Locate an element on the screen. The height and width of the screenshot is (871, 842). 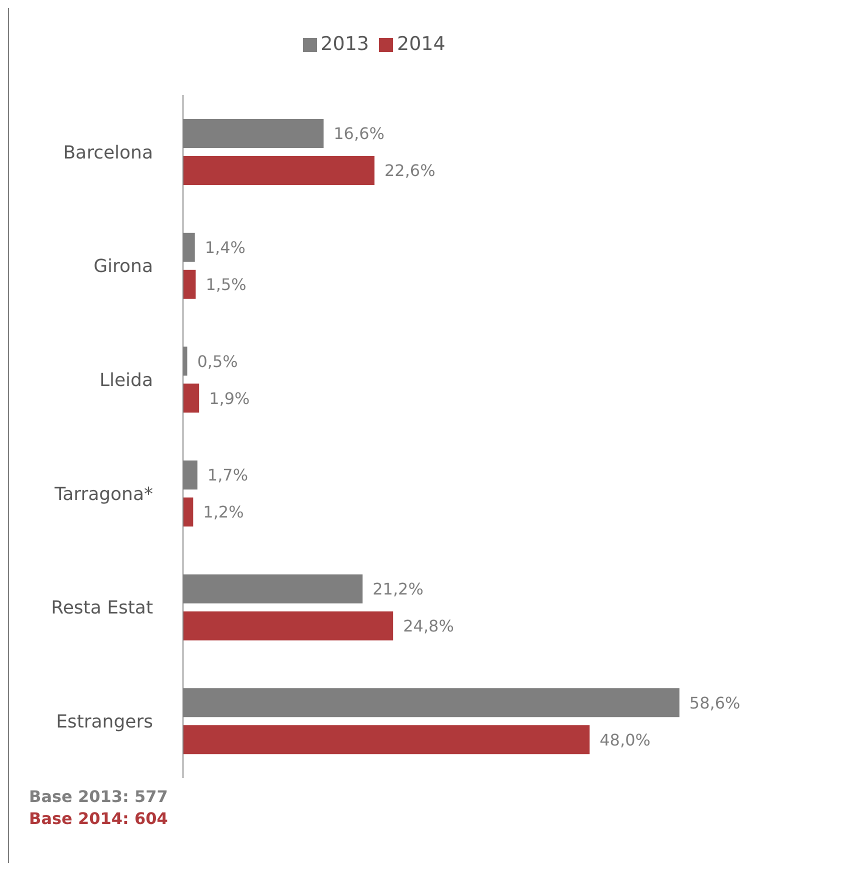
text: Base 2013: 577 is located at coordinates (98, 797).